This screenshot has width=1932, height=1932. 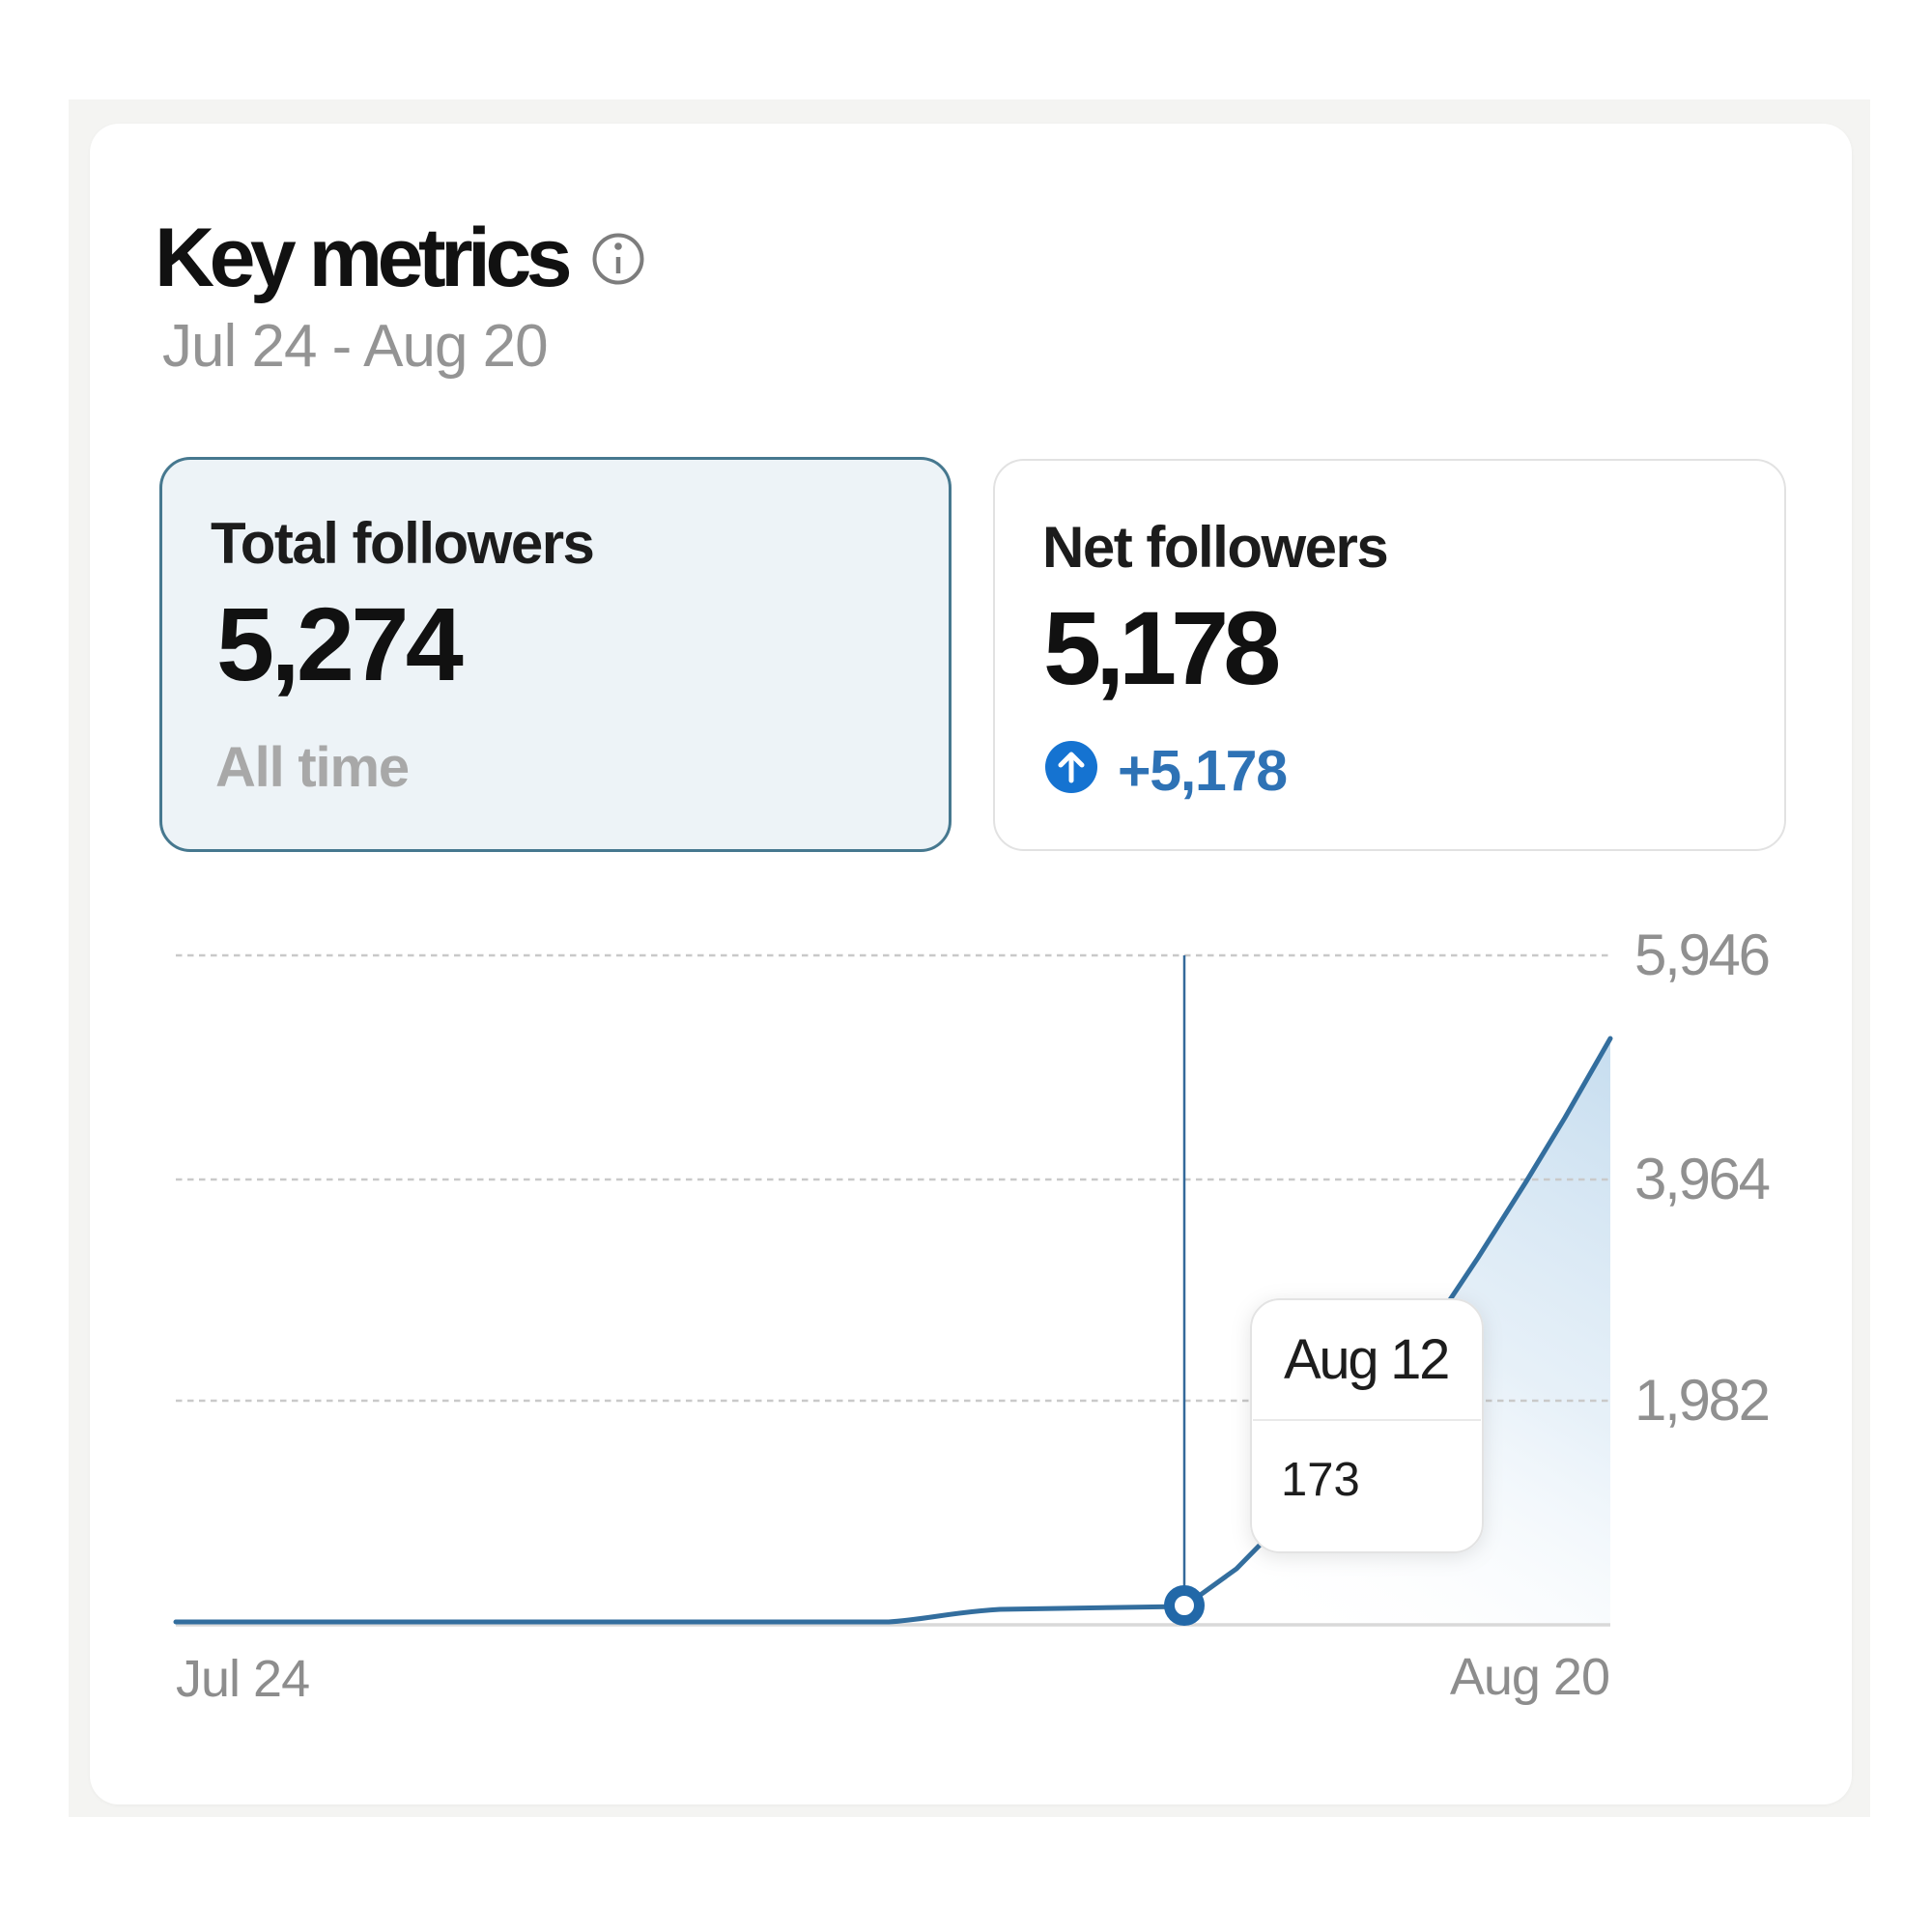 What do you see at coordinates (242, 1679) in the screenshot?
I see `svg-text: Jul 24` at bounding box center [242, 1679].